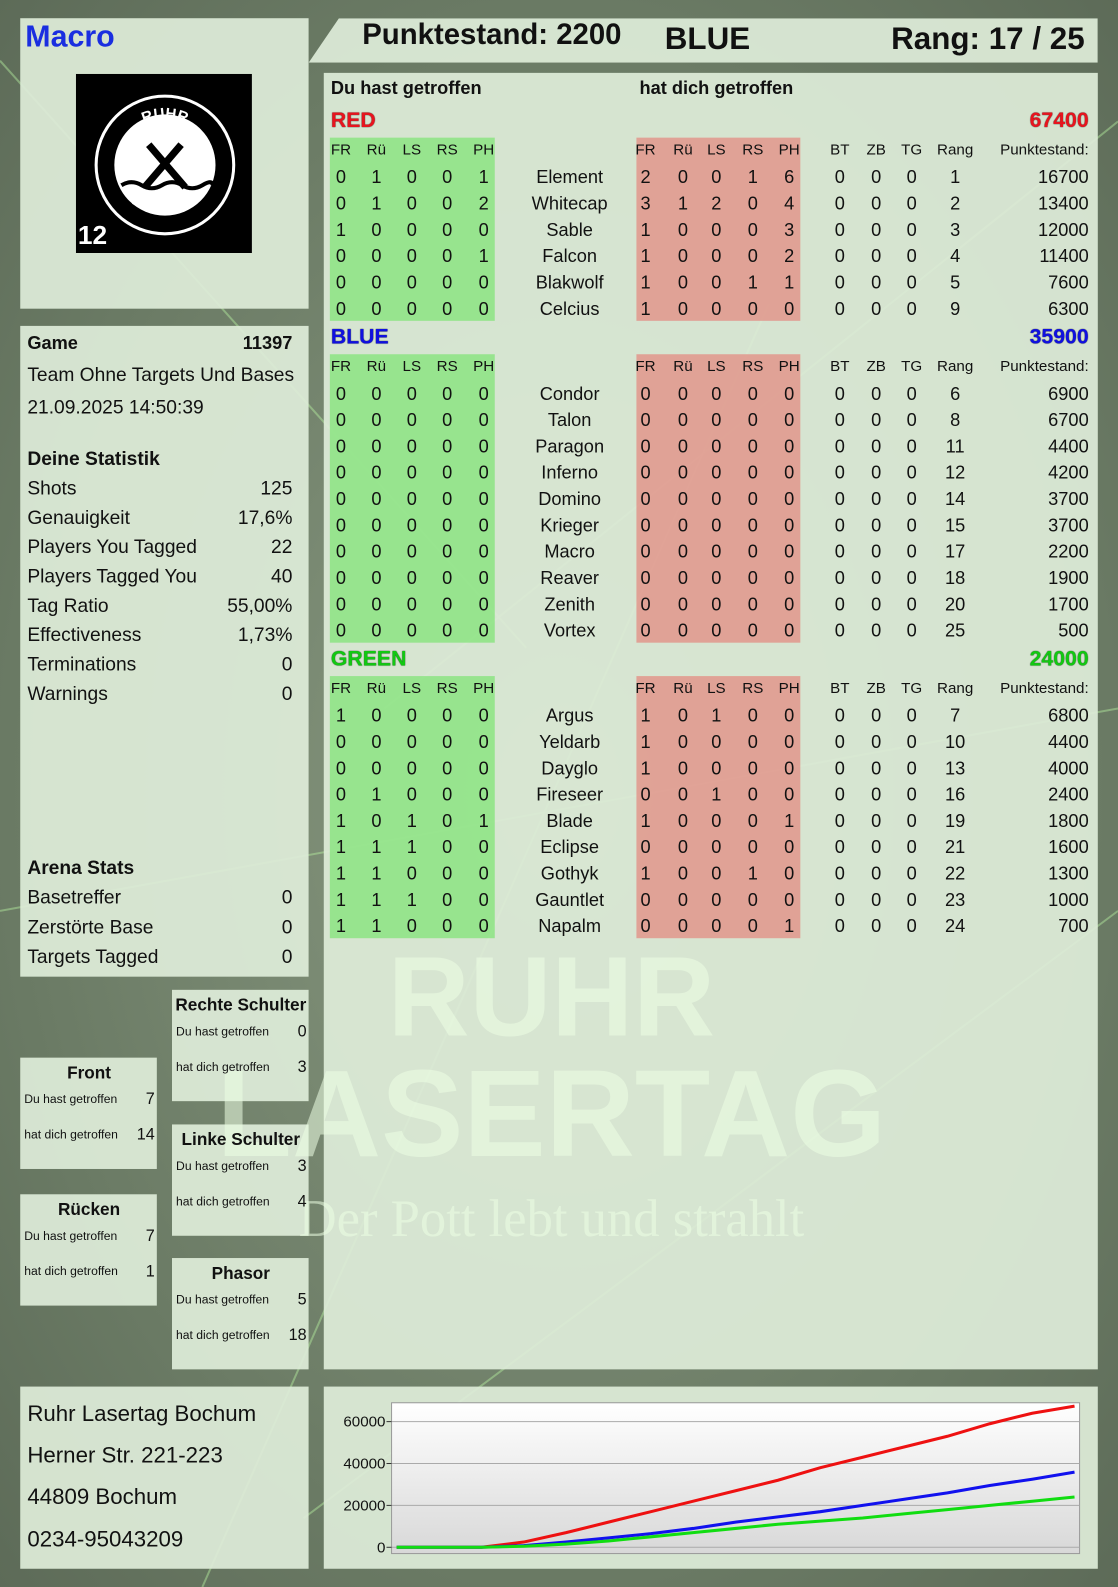 The image size is (1118, 1587). I want to click on column-header: LS, so click(412, 366).